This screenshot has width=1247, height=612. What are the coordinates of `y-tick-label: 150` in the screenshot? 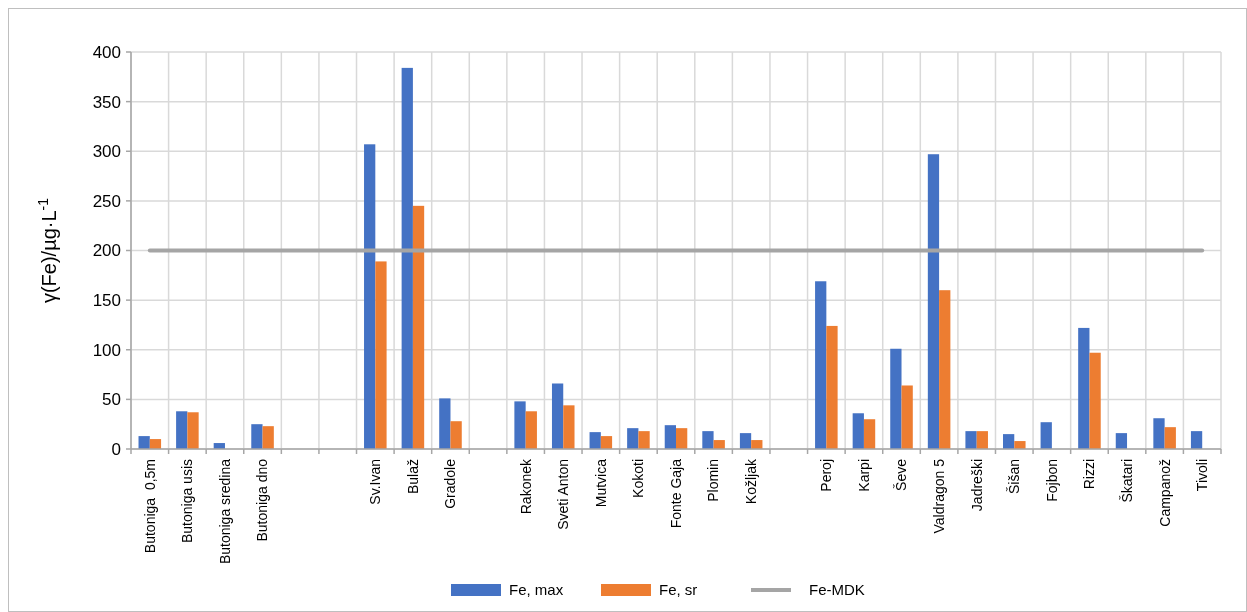 It's located at (106, 301).